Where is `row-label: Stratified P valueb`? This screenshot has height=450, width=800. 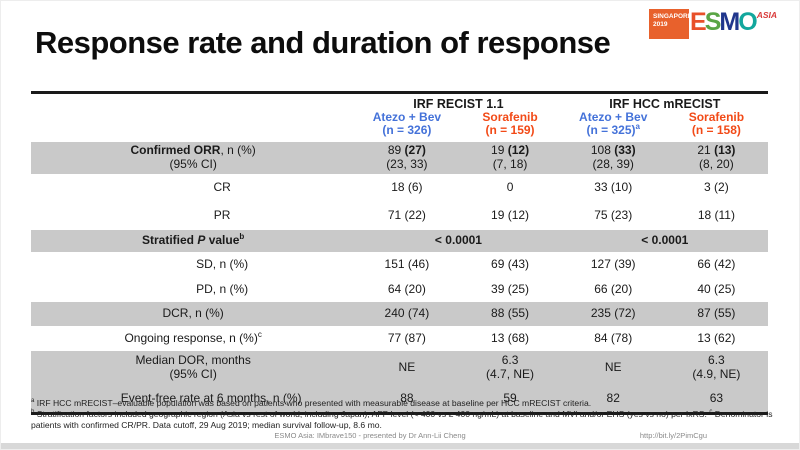
row-label: Stratified P valueb is located at coordinates (193, 240).